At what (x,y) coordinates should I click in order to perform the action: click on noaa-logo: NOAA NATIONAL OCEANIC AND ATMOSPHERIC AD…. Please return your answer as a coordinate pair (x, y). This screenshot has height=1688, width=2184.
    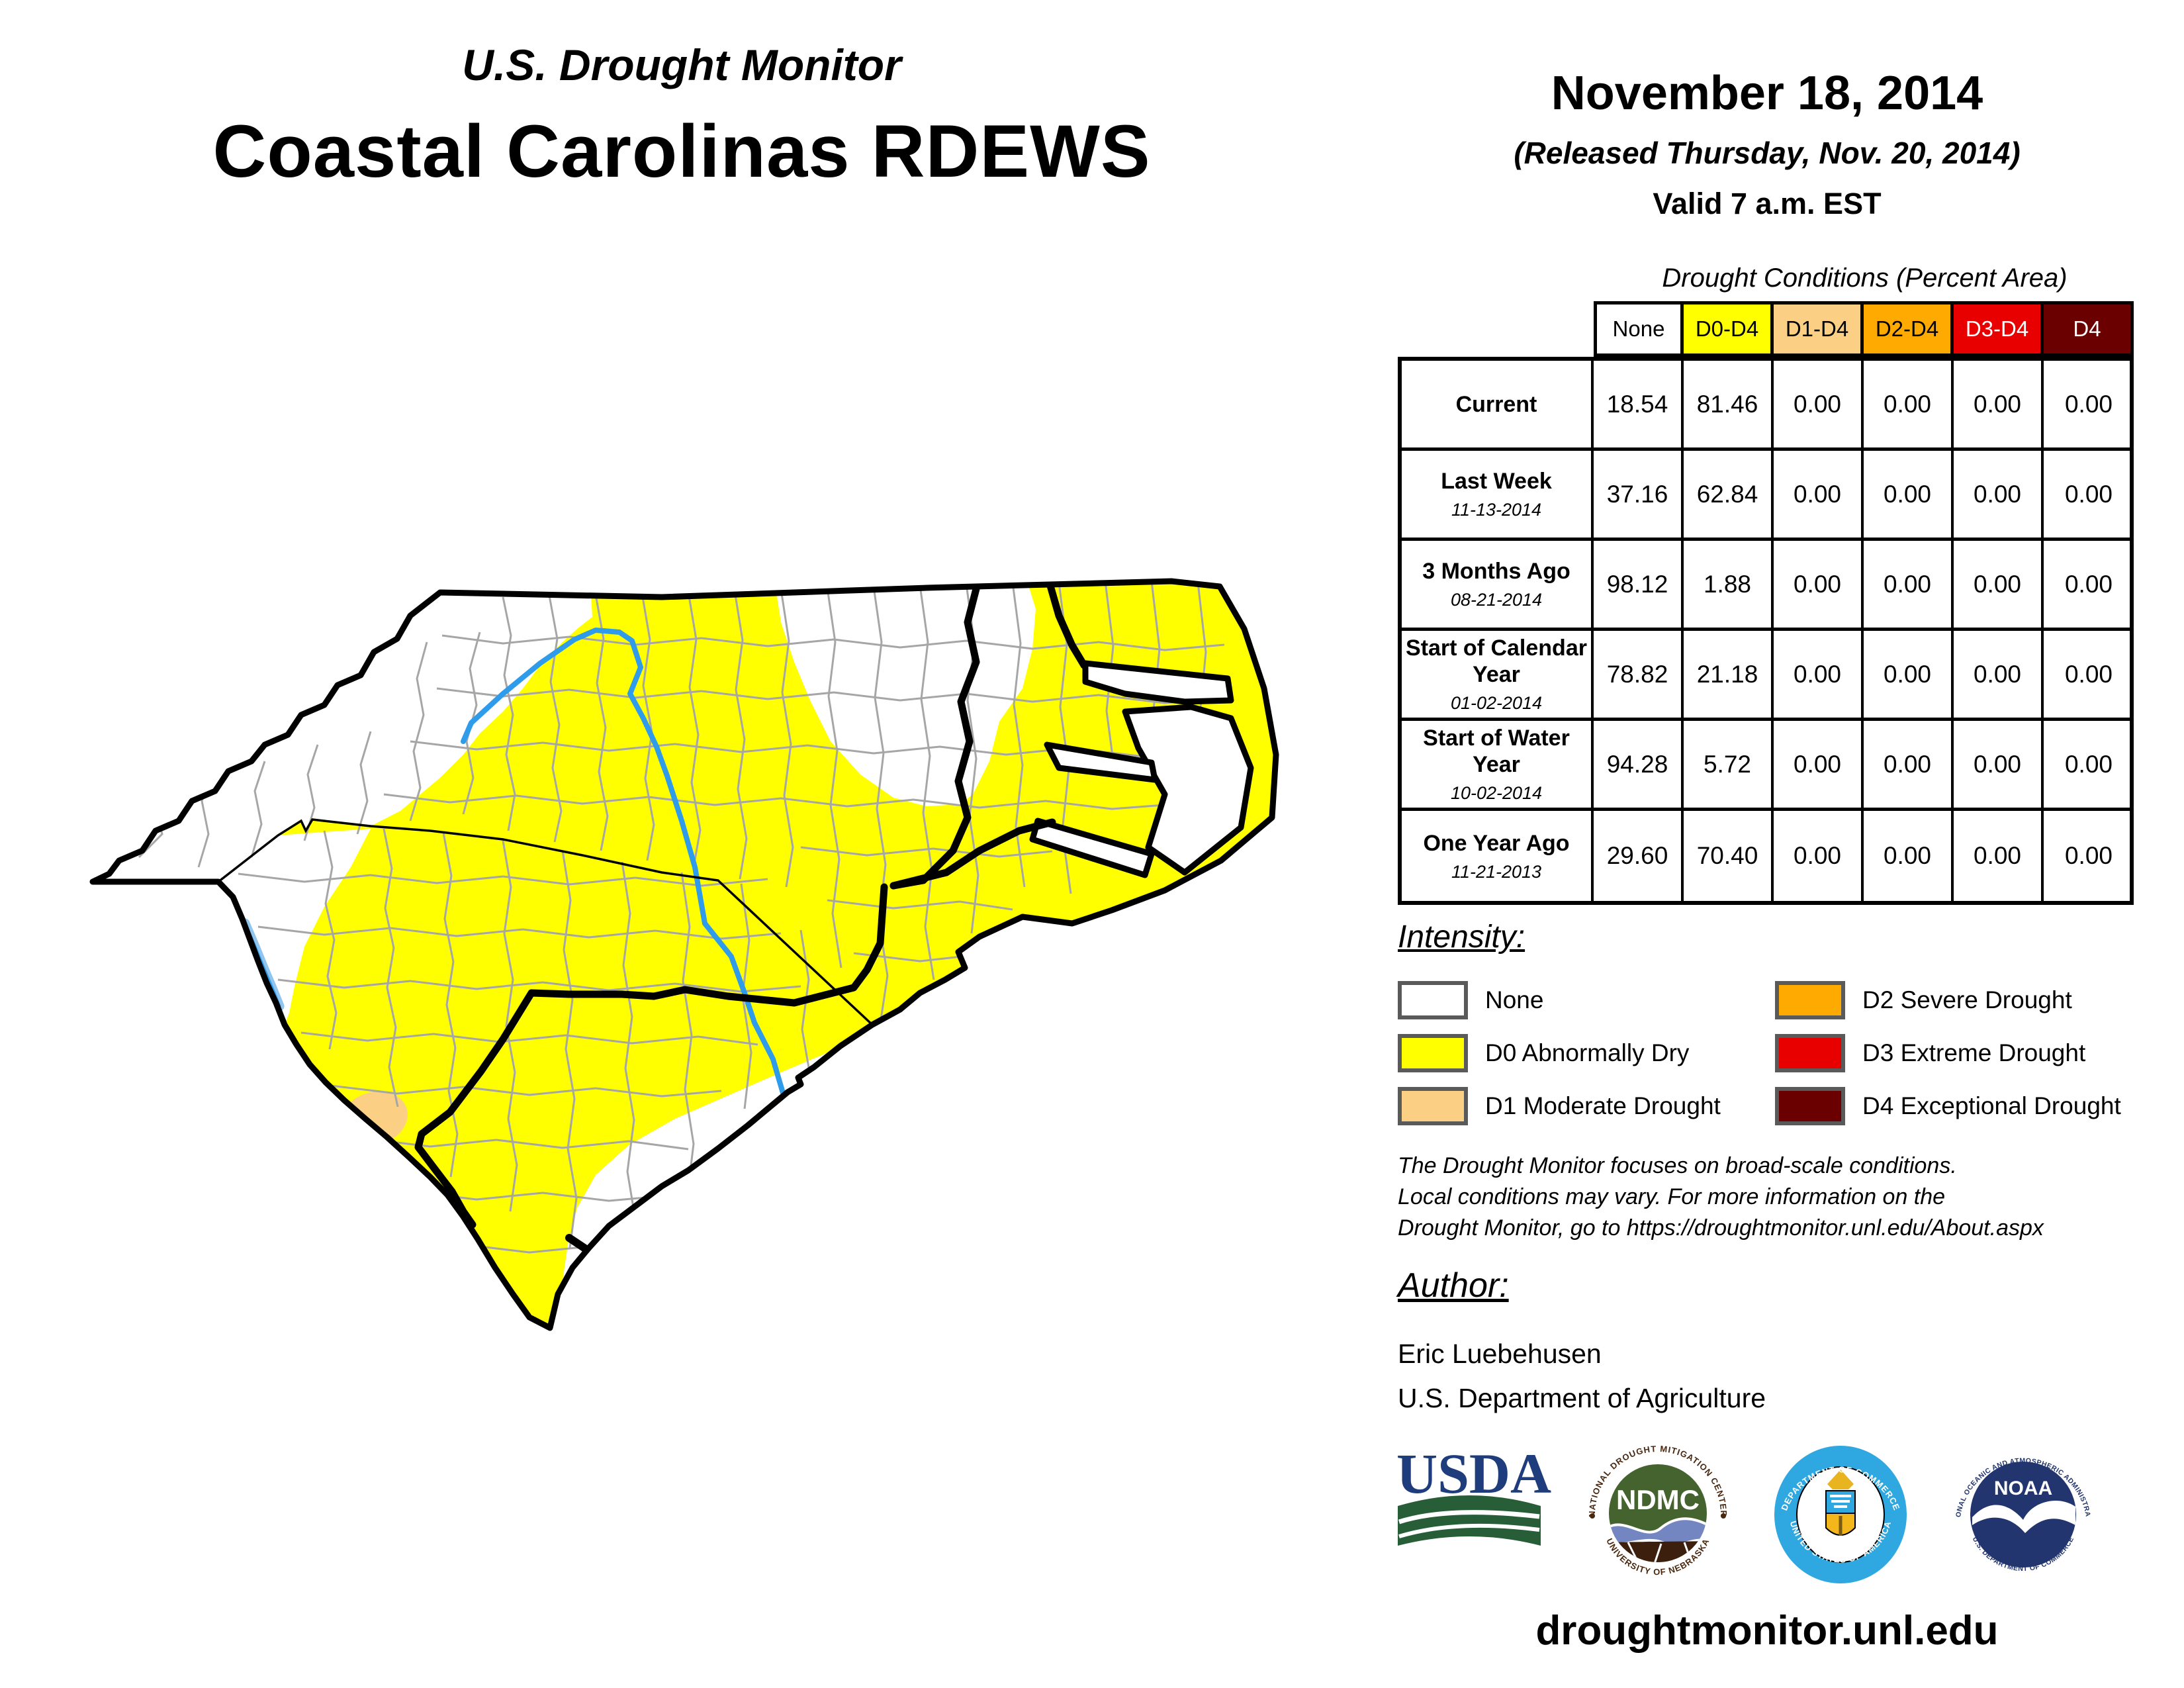
    Looking at the image, I should click on (2021, 1505).